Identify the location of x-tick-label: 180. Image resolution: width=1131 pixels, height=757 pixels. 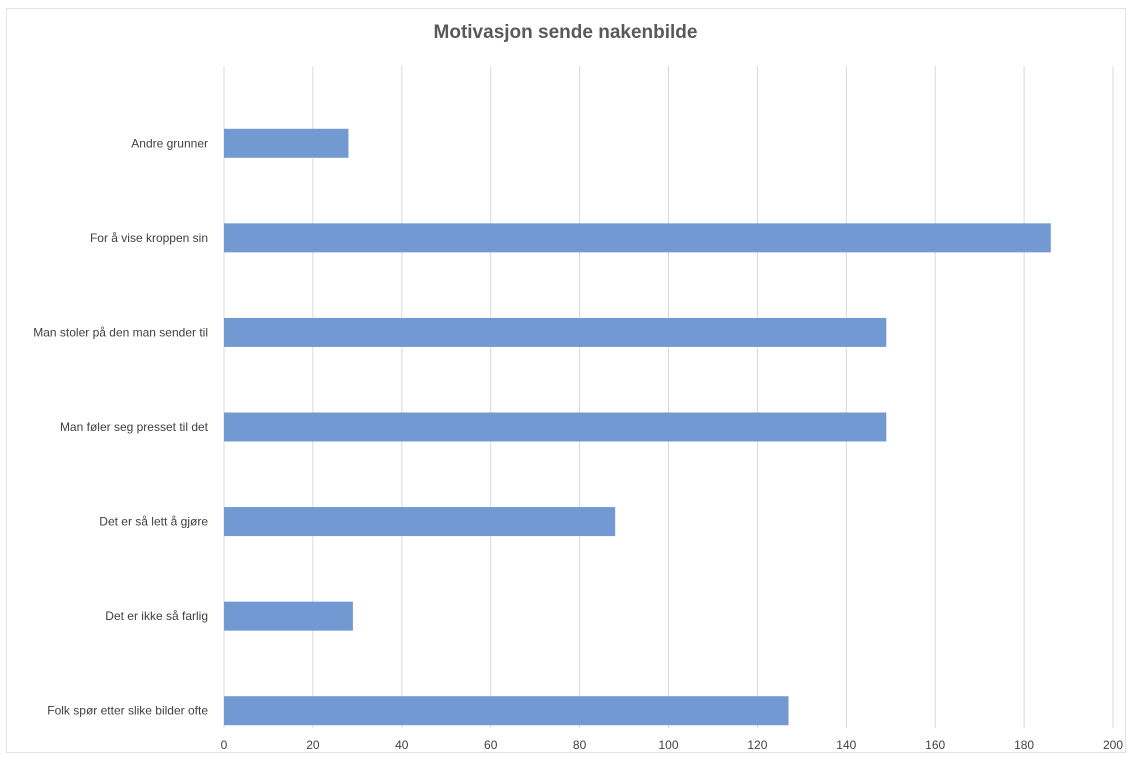
(1024, 745).